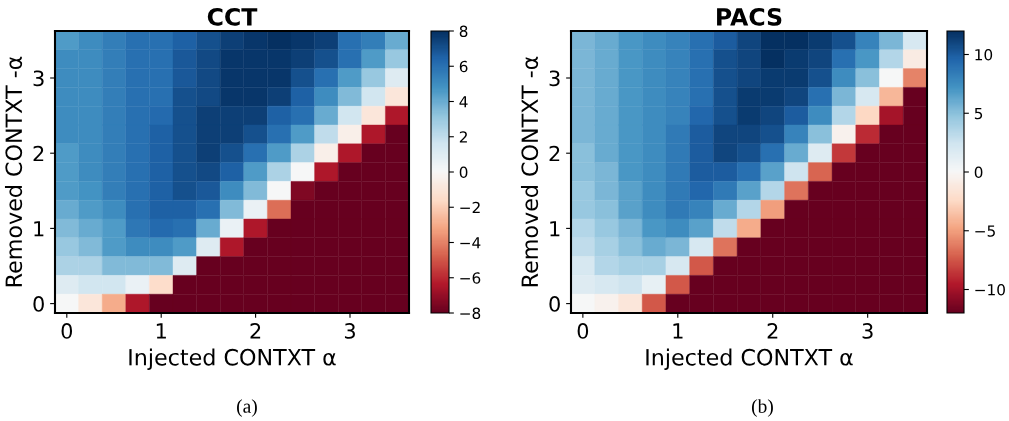 This screenshot has width=1009, height=421. Describe the element at coordinates (463, 66) in the screenshot. I see `color-bar-label: 6` at that location.